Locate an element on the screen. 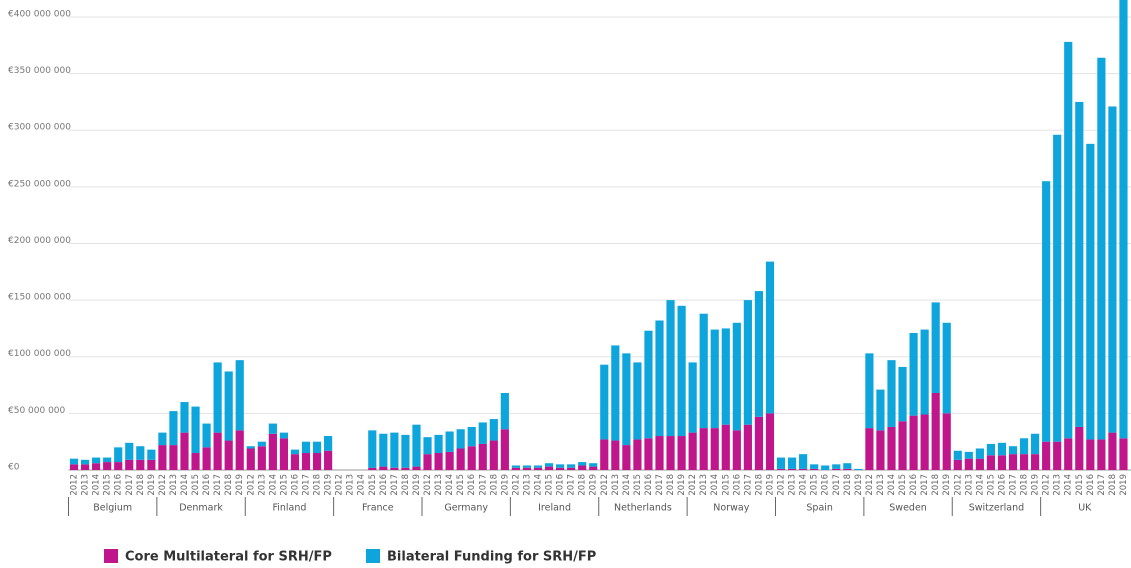 The width and height of the screenshot is (1131, 568). group-label: Ireland is located at coordinates (554, 508).